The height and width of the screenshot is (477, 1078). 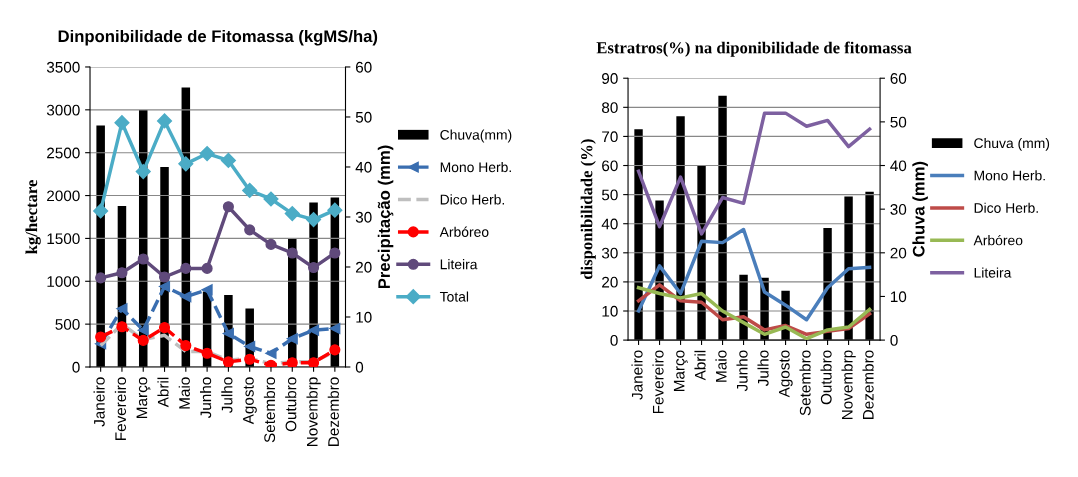 I want to click on y-tick-label: 1500, so click(x=63, y=239).